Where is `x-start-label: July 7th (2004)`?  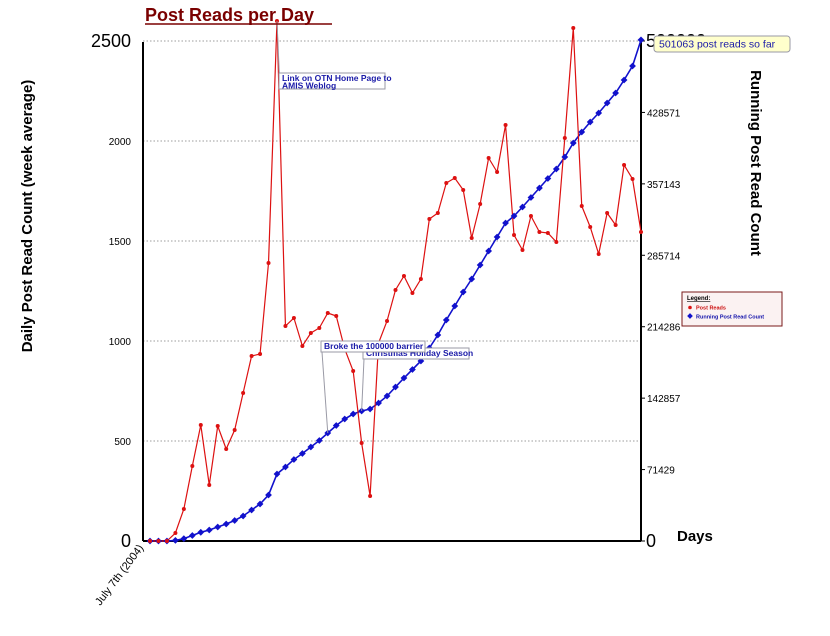 x-start-label: July 7th (2004) is located at coordinates (119, 575).